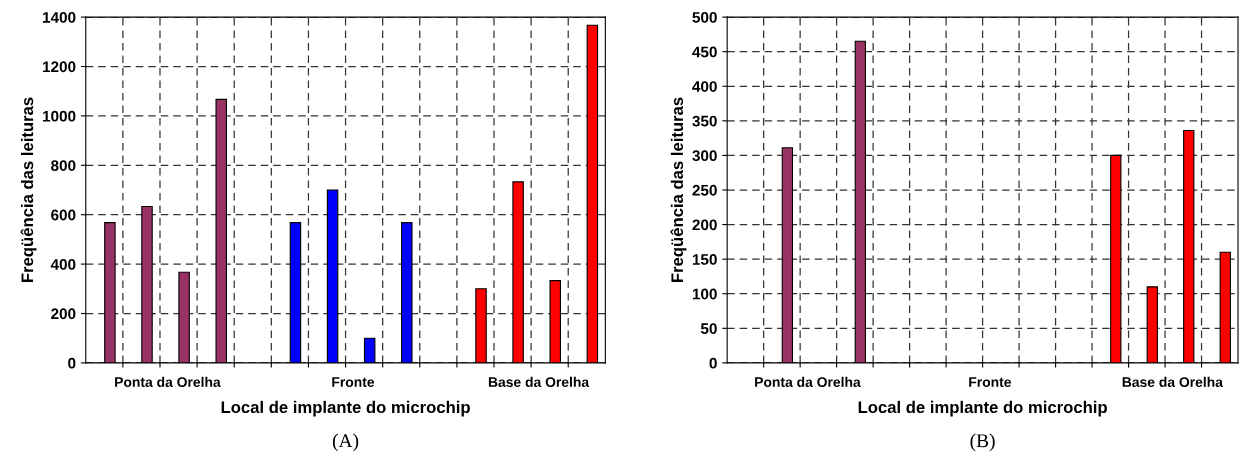  Describe the element at coordinates (704, 121) in the screenshot. I see `y-tick-label: 350` at that location.